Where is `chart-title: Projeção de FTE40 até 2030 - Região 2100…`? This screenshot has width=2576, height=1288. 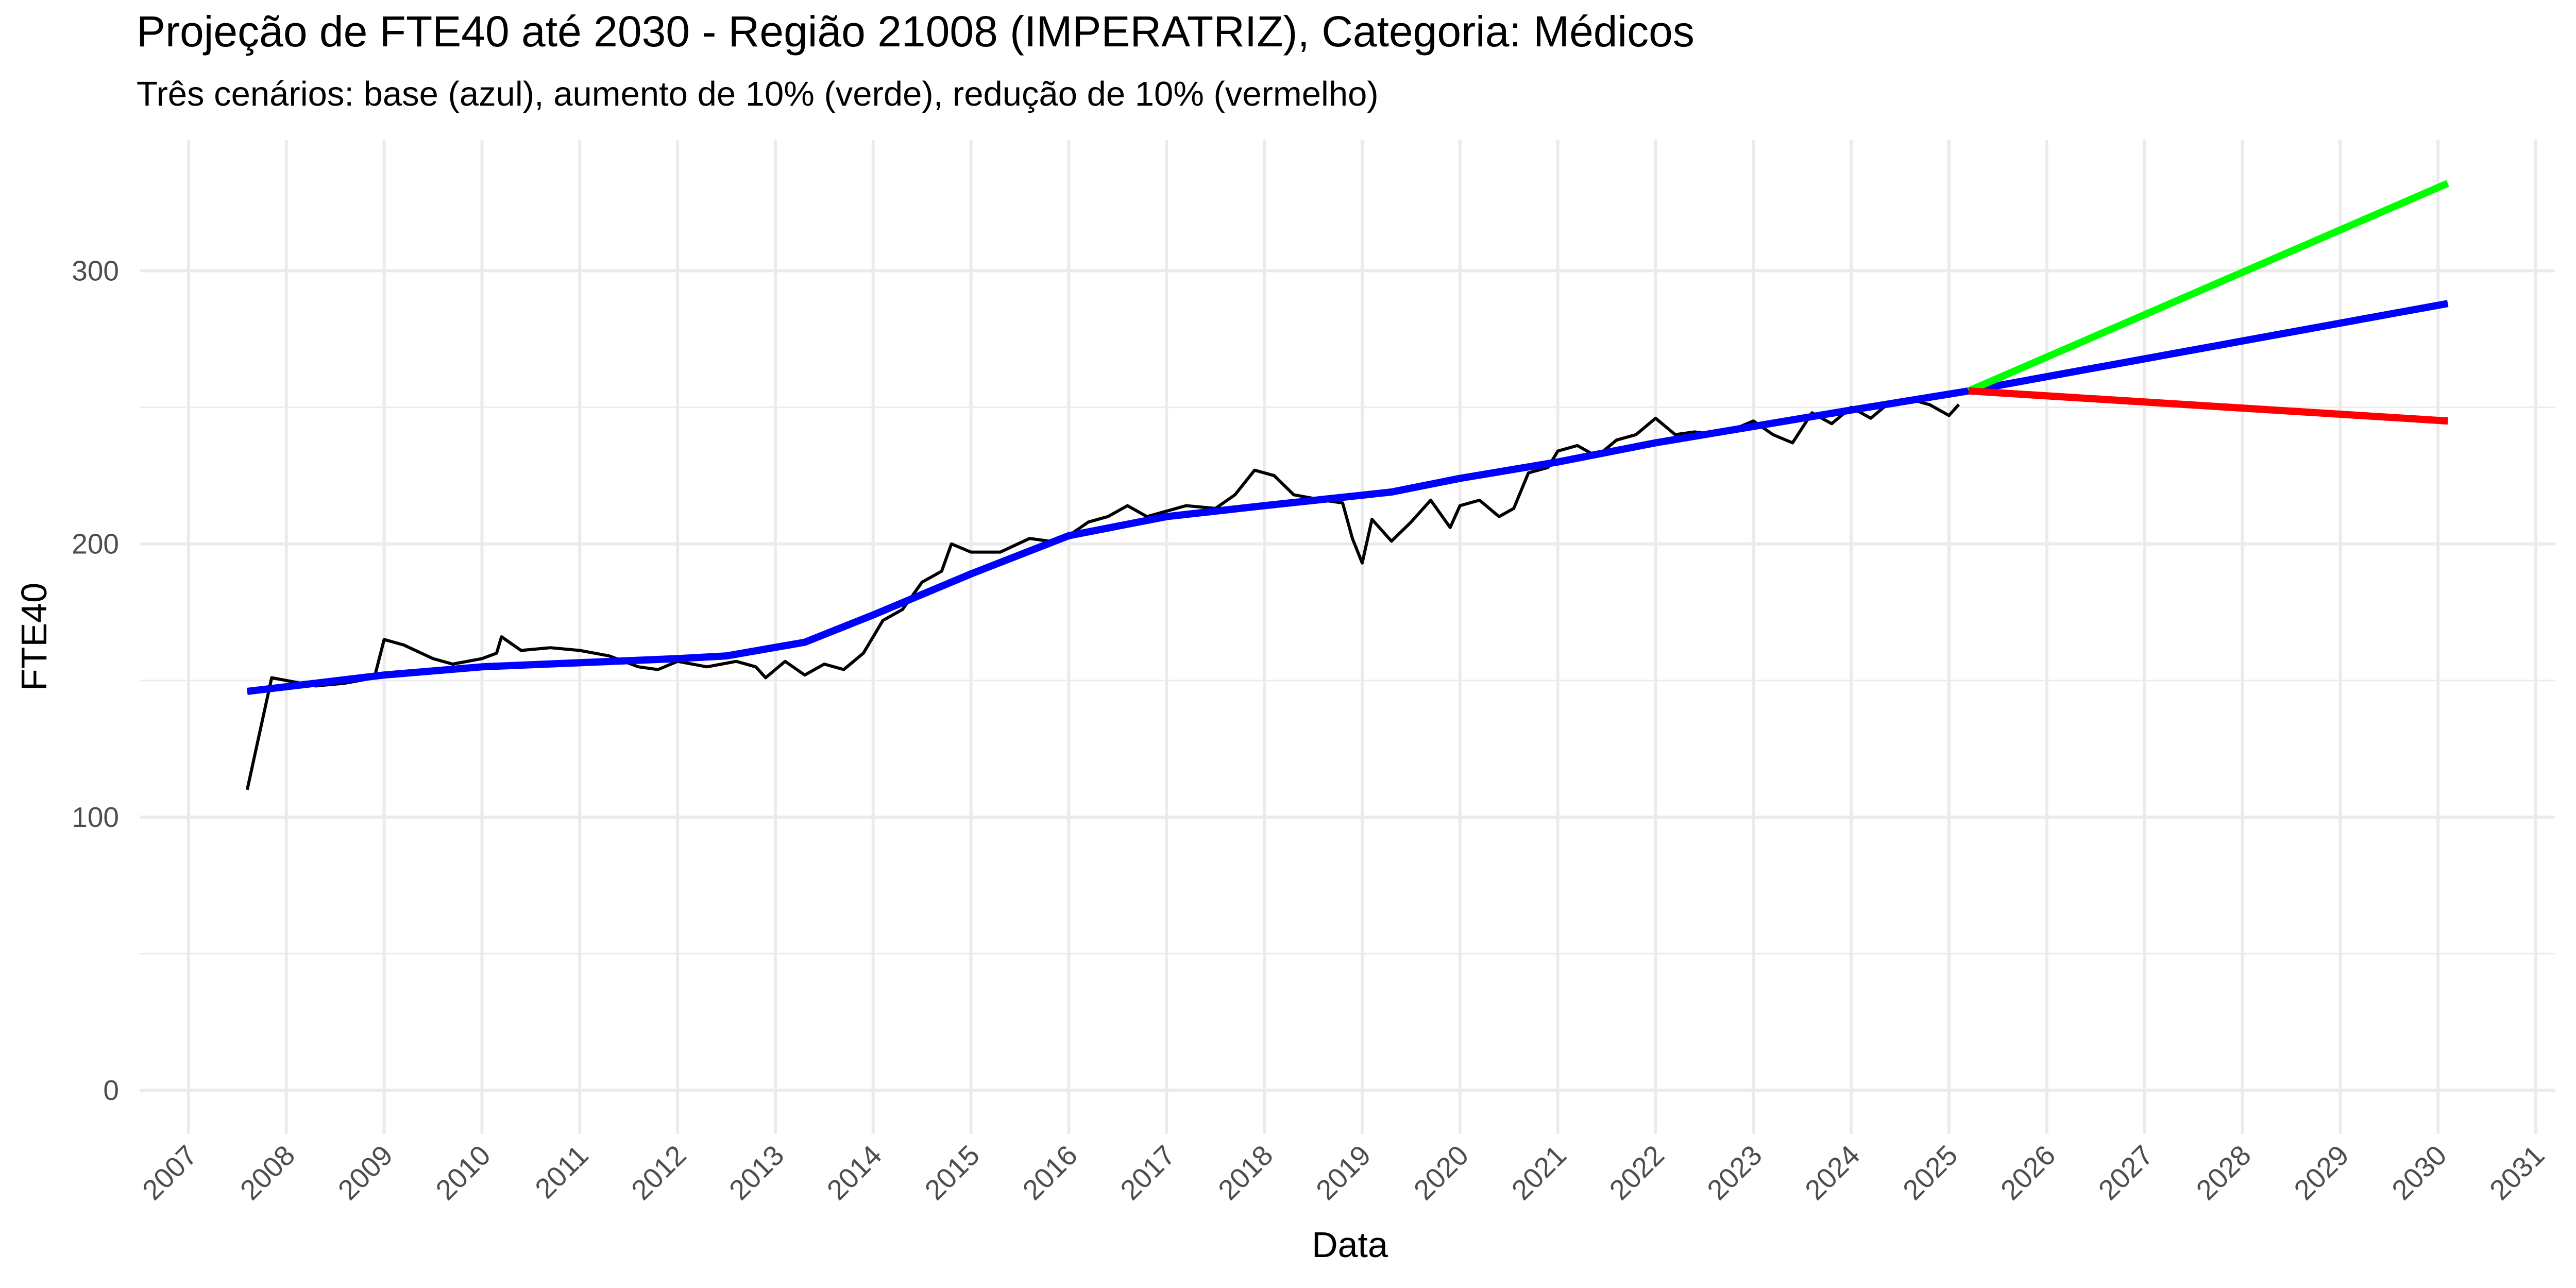
chart-title: Projeção de FTE40 até 2030 - Região 2100… is located at coordinates (915, 31).